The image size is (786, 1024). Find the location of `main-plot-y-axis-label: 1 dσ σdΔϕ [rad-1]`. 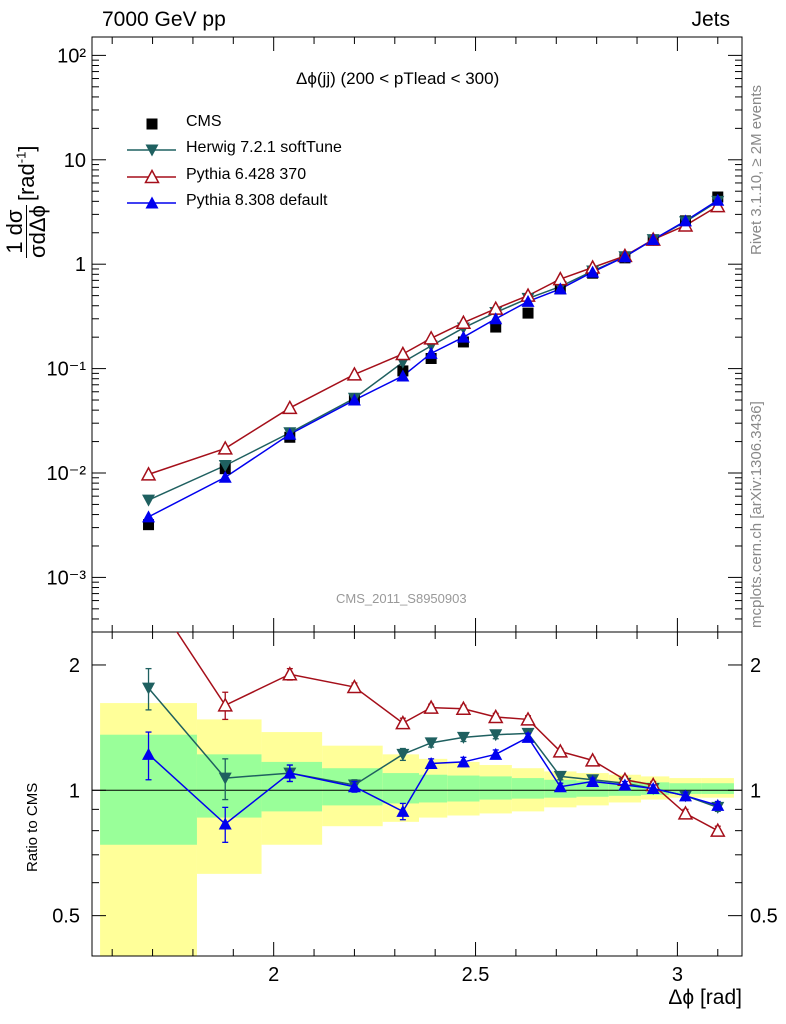

main-plot-y-axis-label: 1 dσ σdΔϕ [rad-1] is located at coordinates (26, 202).